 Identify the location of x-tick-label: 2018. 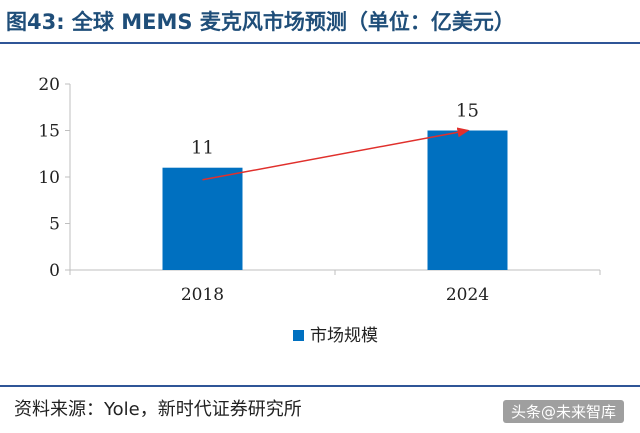
(202, 295).